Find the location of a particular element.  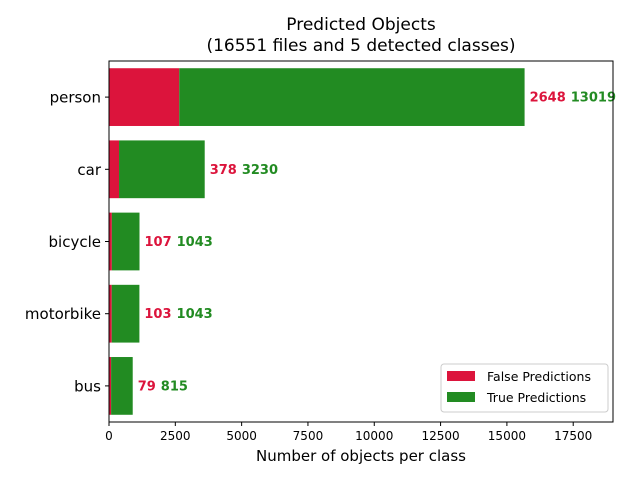

x-tick-label: 10000 is located at coordinates (374, 436).